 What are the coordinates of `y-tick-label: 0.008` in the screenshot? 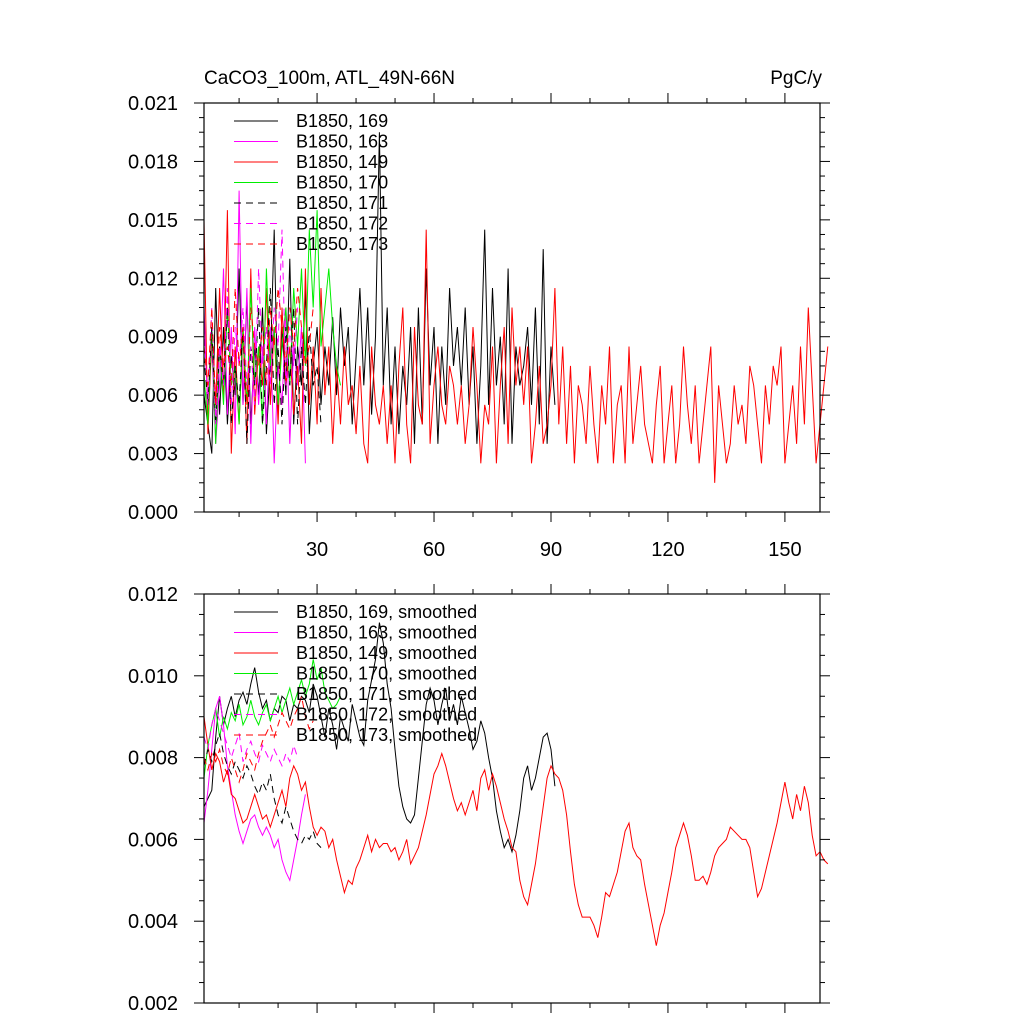 It's located at (153, 759).